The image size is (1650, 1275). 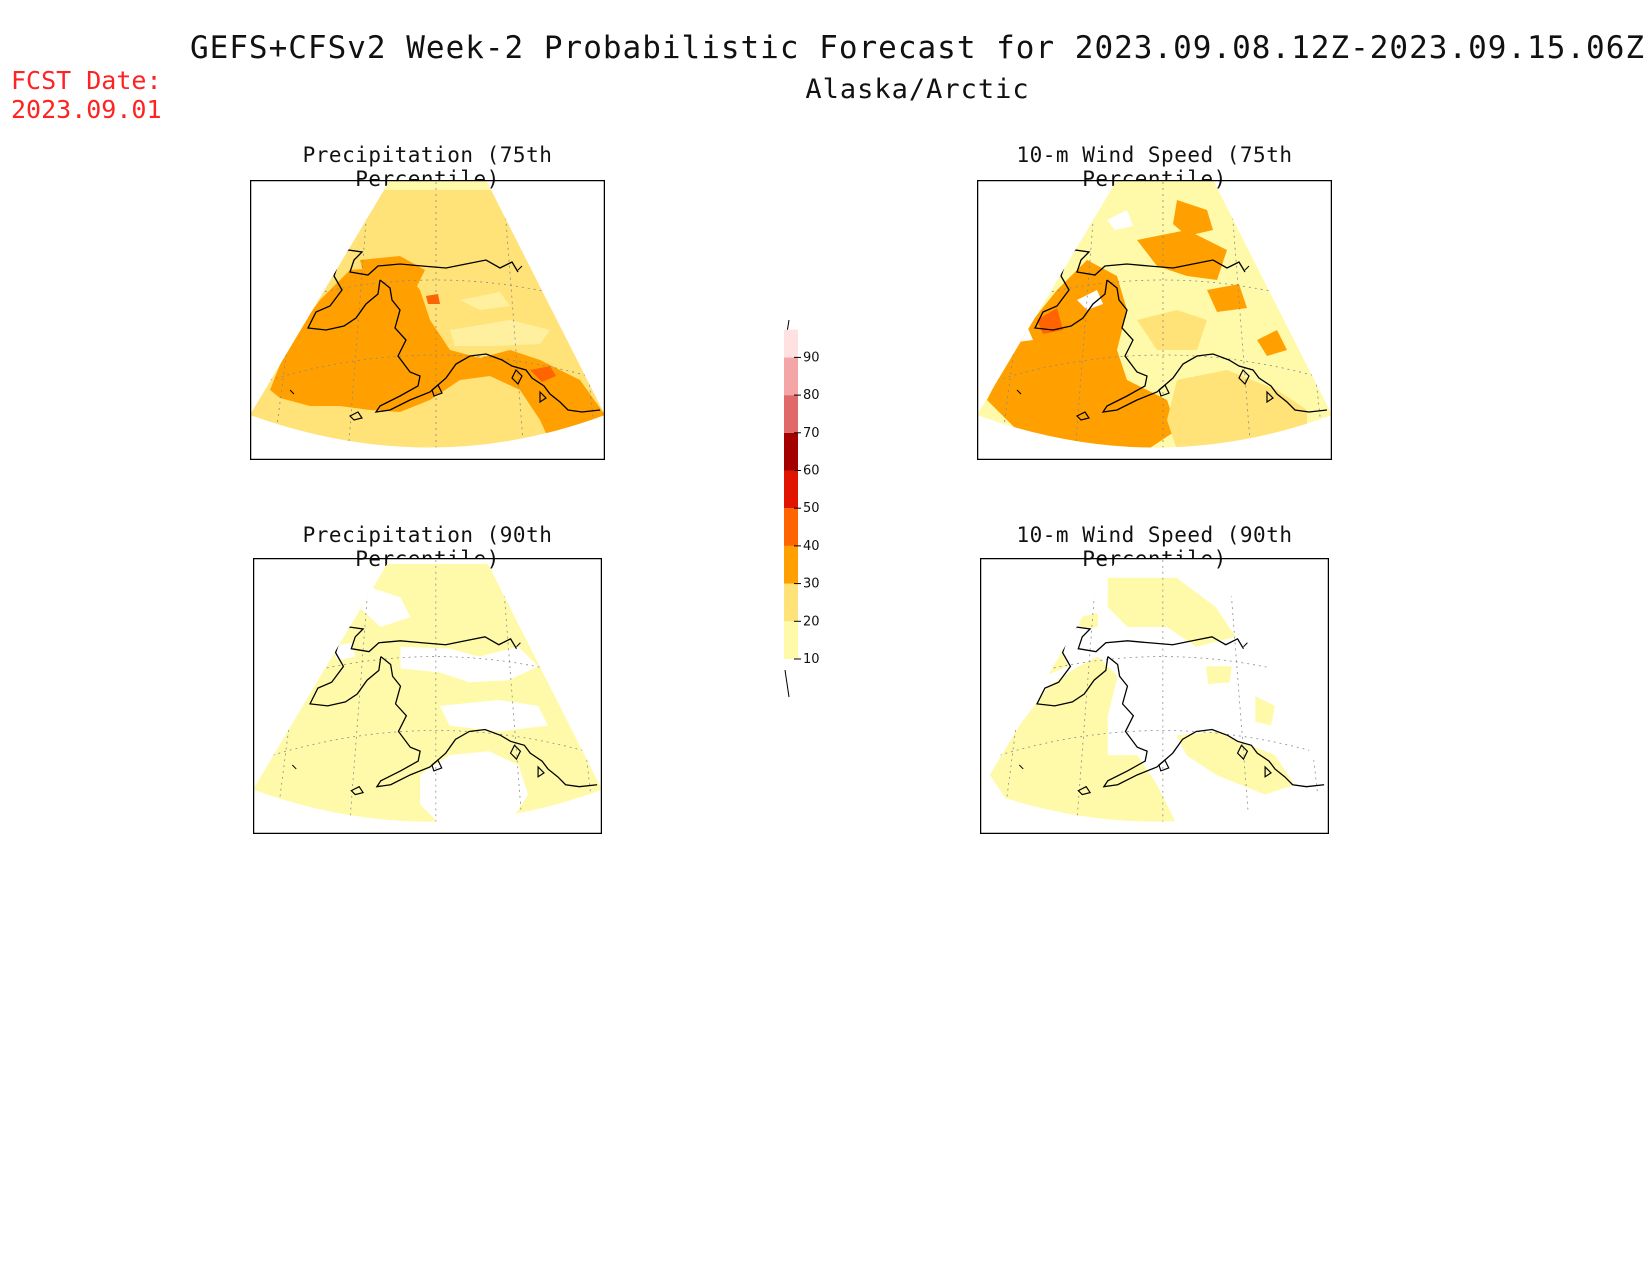 I want to click on colorbar-tick-label: 90, so click(x=811, y=357).